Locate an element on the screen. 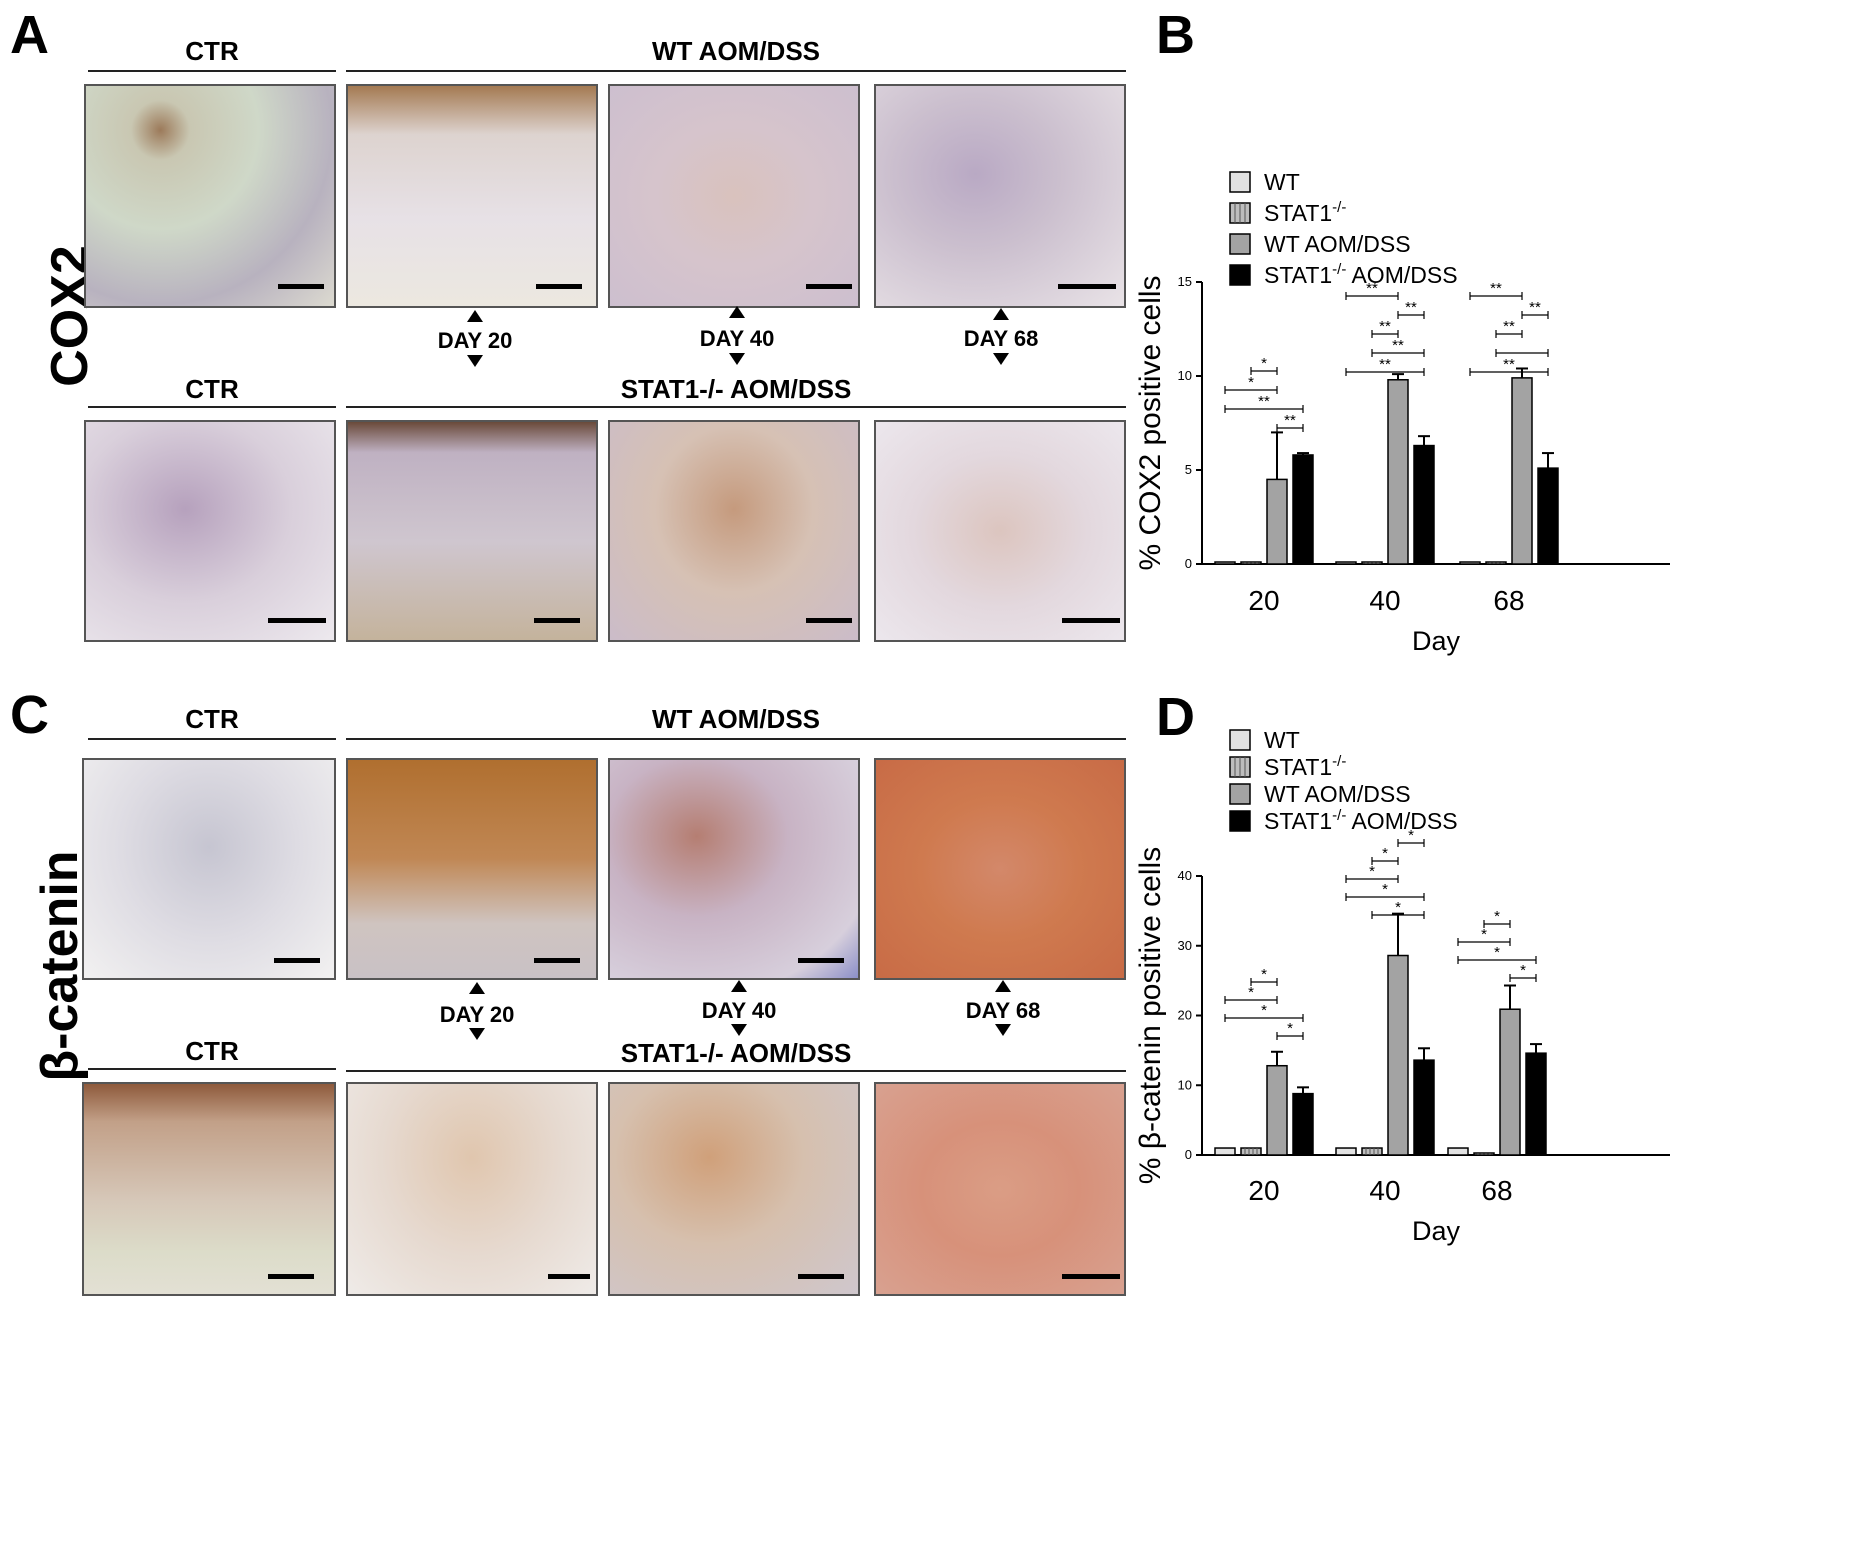 The width and height of the screenshot is (1863, 1561). legend-label: WT is located at coordinates (1282, 740).